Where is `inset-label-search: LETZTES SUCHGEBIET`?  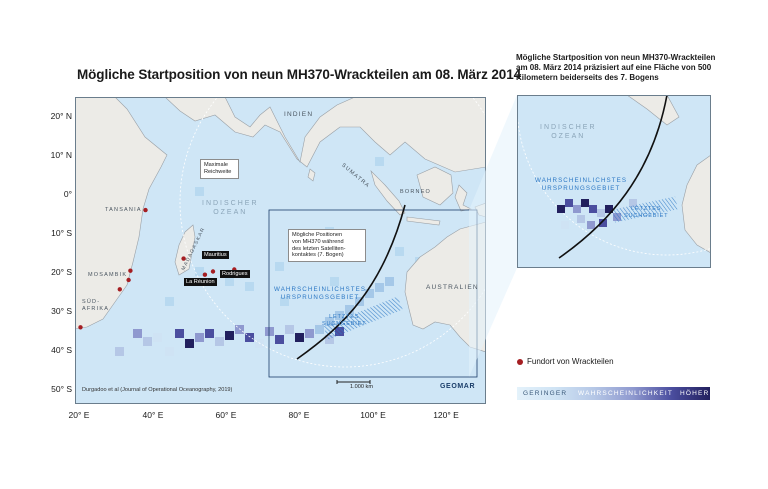
inset-label-search: LETZTES SUCHGEBIET is located at coordinates (646, 212).